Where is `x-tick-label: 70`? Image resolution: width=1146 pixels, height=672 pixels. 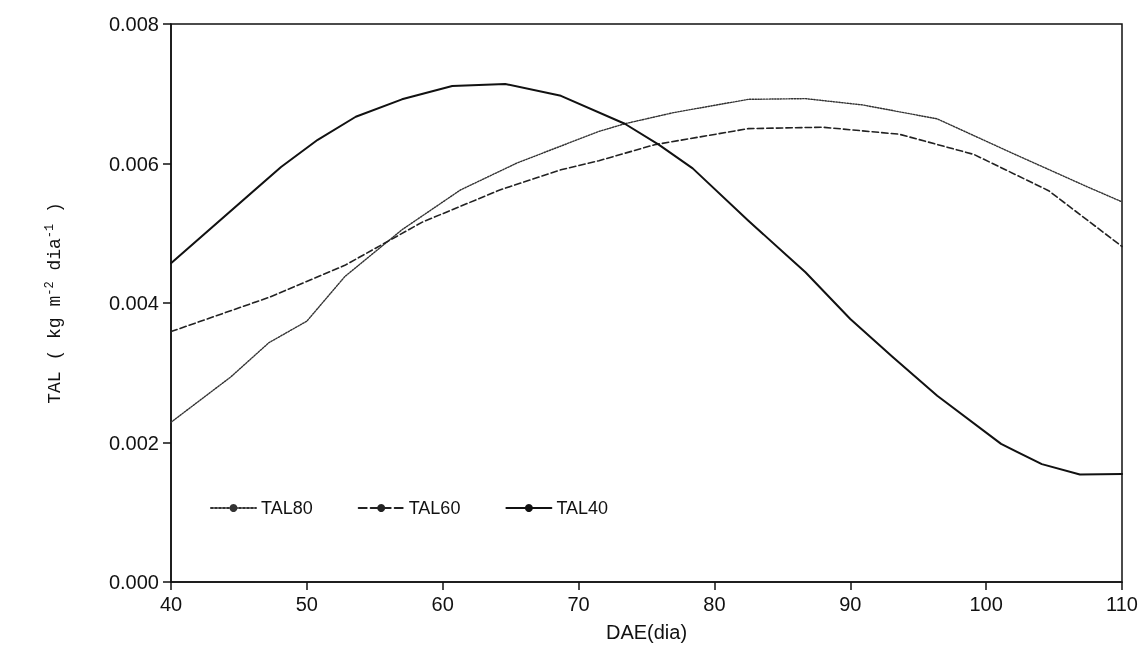
x-tick-label: 70 is located at coordinates (578, 604).